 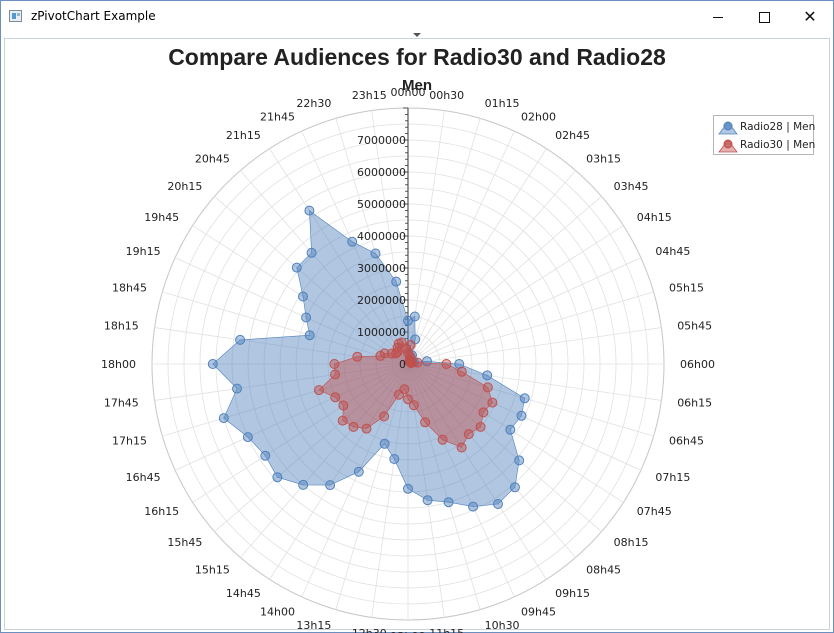 I want to click on category-label: 00h00, so click(x=408, y=92).